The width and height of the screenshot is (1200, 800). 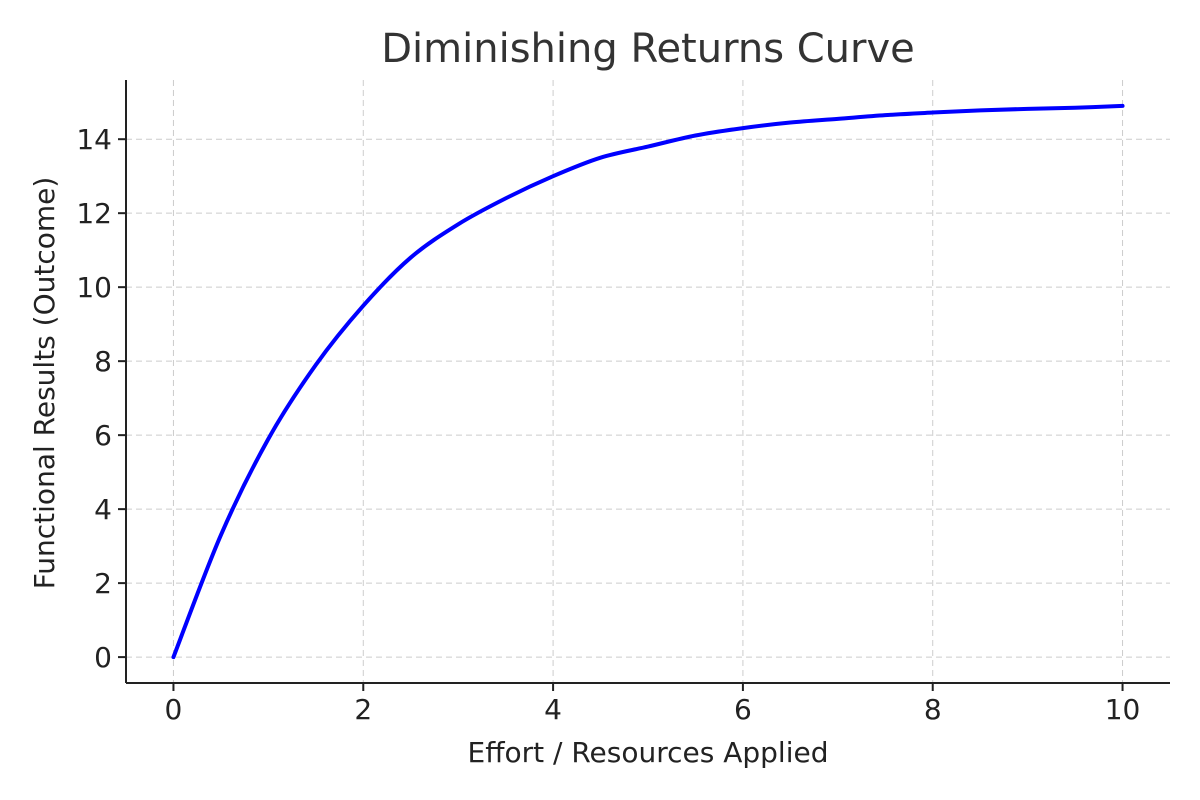 I want to click on y-tick-label: 6, so click(x=103, y=435).